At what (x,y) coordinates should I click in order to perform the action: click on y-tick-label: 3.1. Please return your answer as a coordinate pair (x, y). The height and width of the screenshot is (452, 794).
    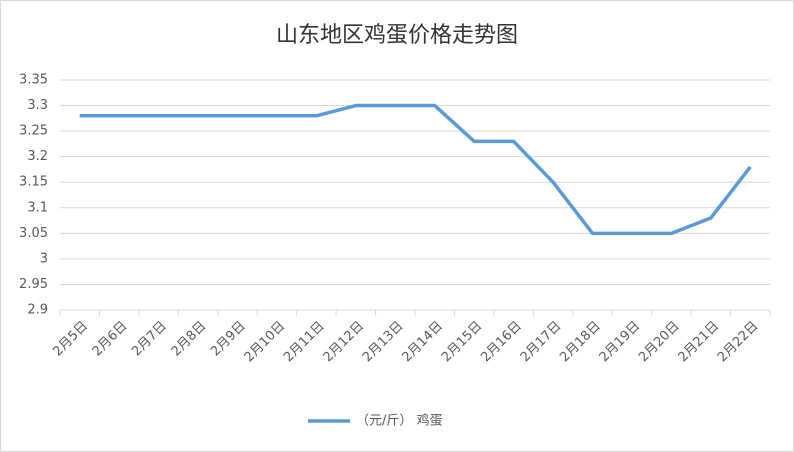
    Looking at the image, I should click on (37, 207).